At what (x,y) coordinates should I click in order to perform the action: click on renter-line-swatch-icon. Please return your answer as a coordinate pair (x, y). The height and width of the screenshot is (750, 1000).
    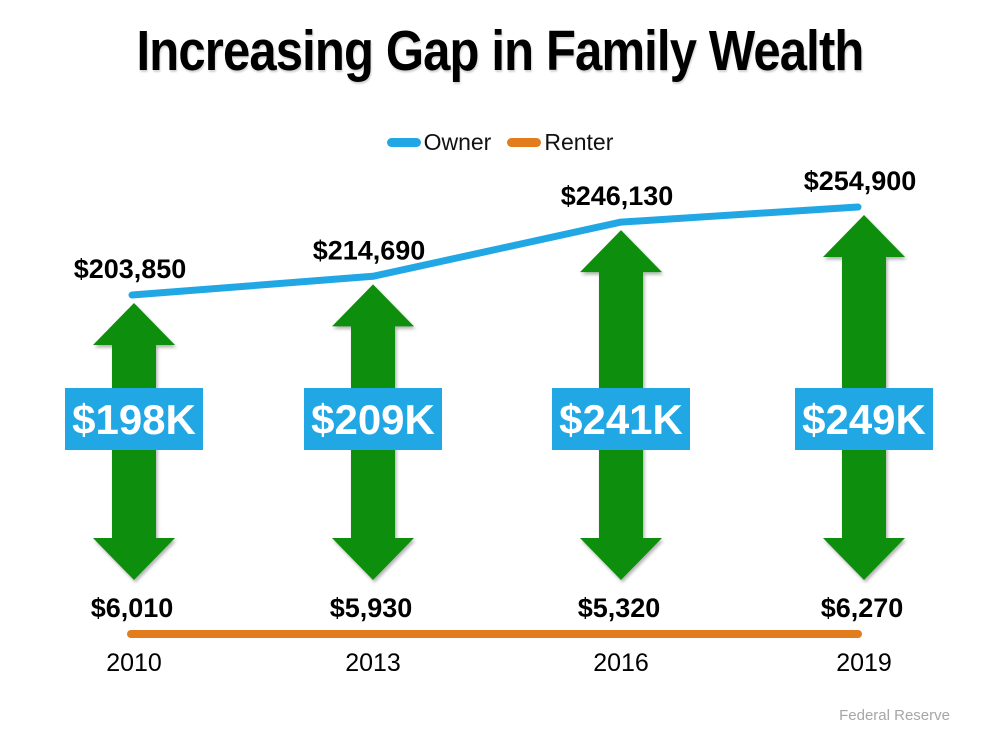
    Looking at the image, I should click on (524, 142).